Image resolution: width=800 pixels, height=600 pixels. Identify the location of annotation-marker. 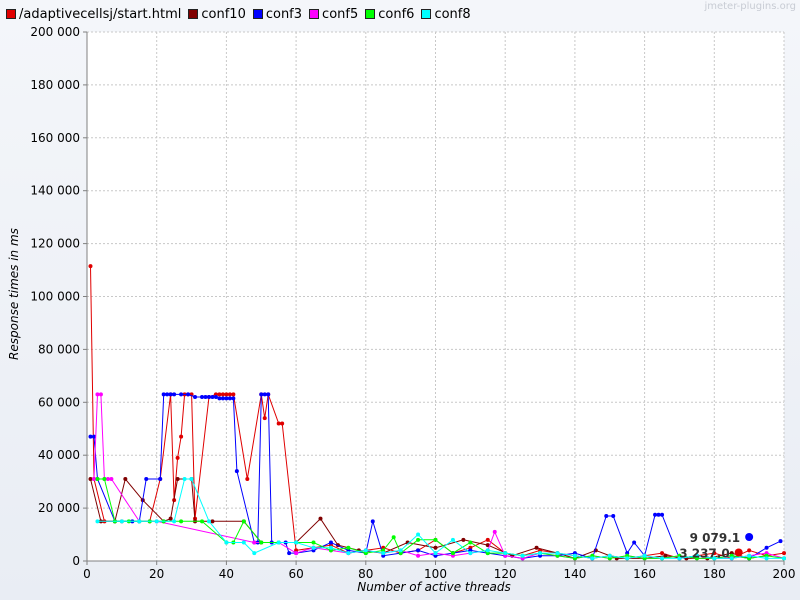
(749, 536).